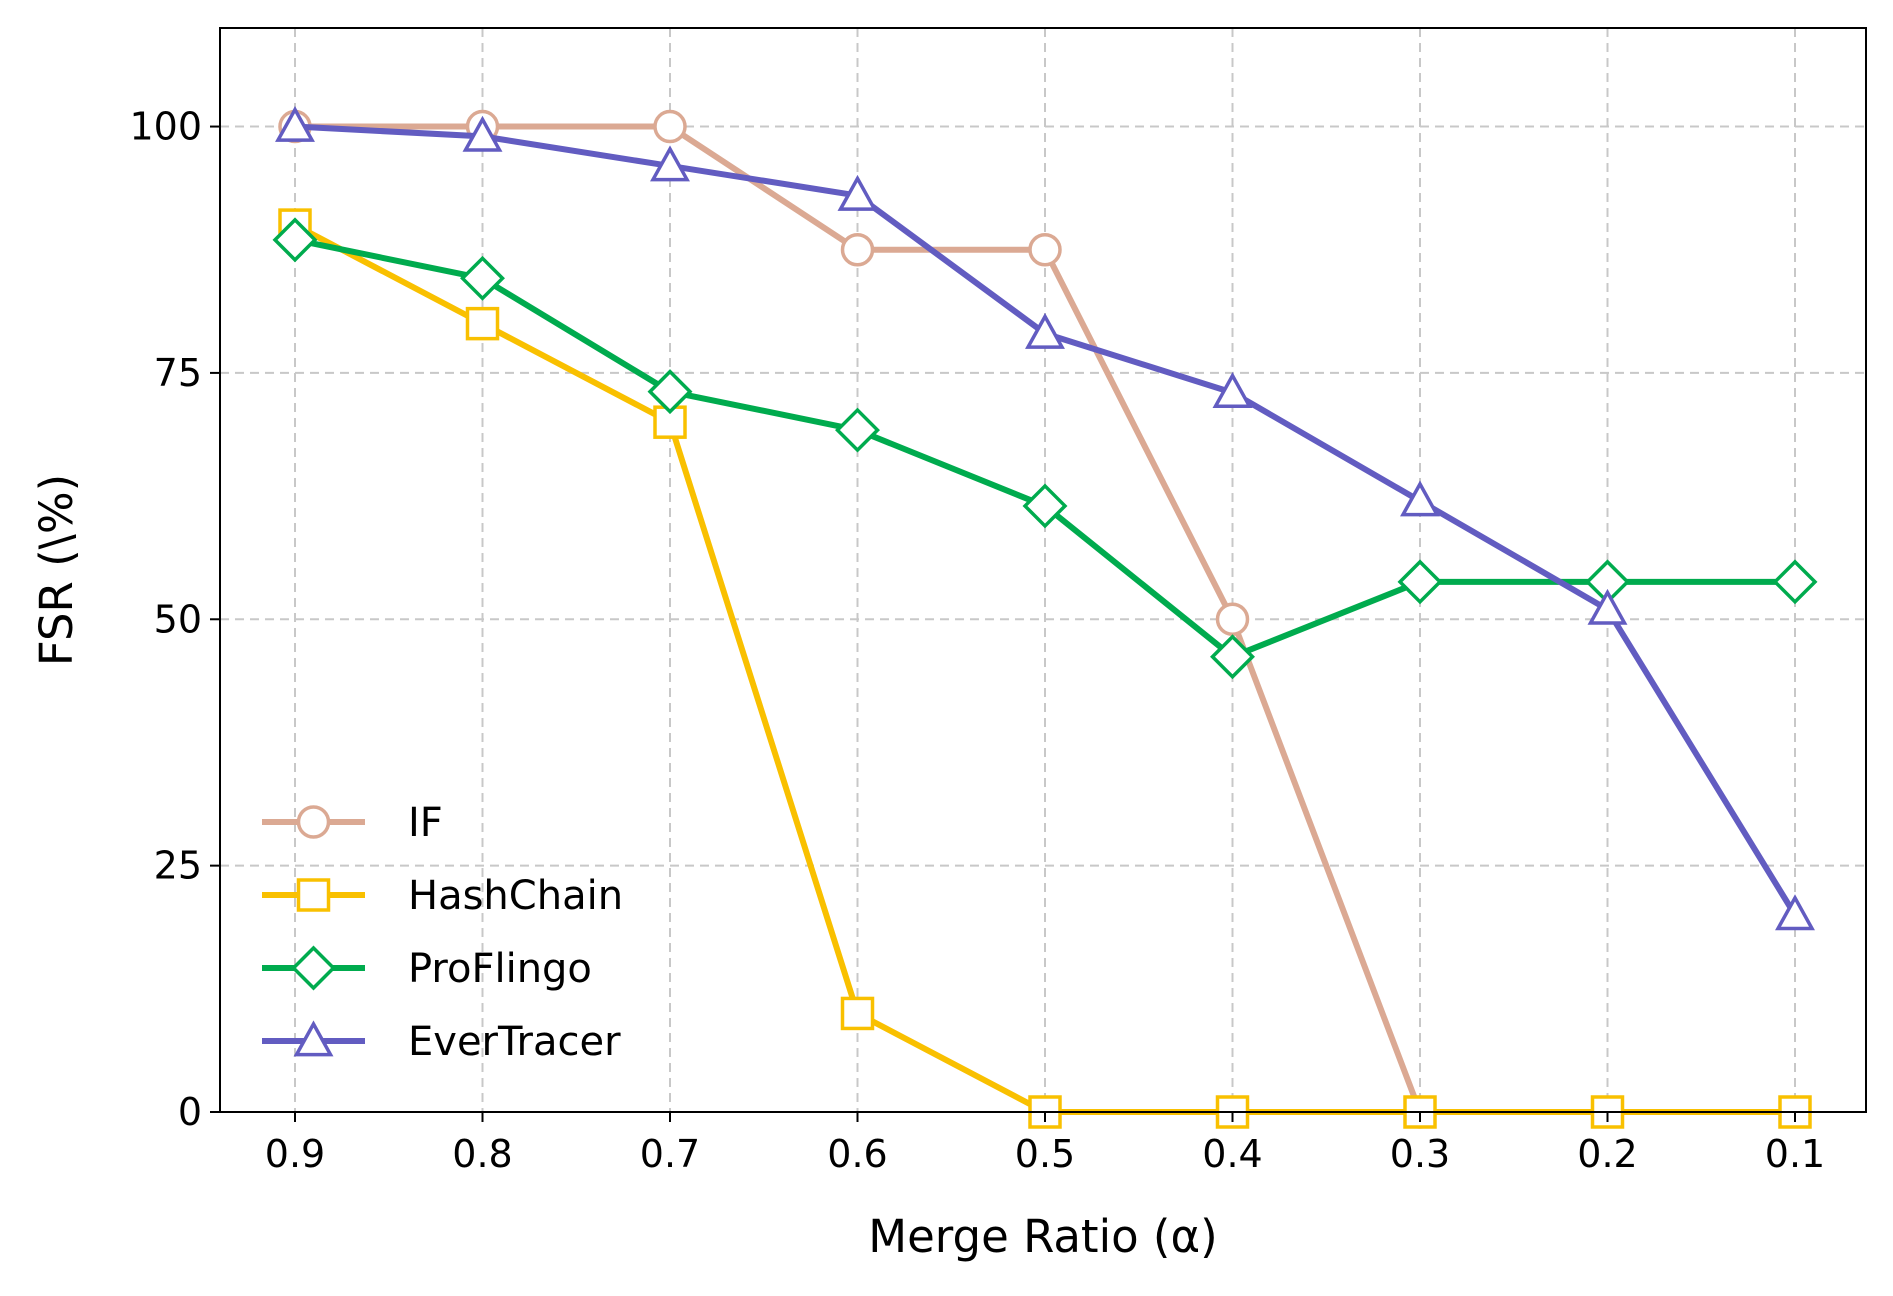  What do you see at coordinates (178, 866) in the screenshot?
I see `y-tick-label: 25` at bounding box center [178, 866].